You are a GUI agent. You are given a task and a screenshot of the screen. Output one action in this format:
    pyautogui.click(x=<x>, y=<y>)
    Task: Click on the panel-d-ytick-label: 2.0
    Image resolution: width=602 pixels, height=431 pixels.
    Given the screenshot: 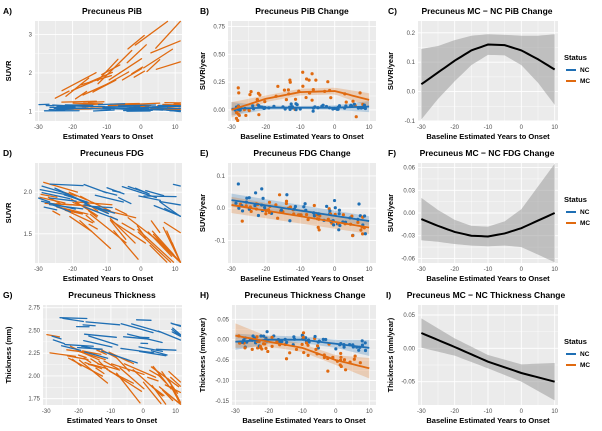 What is the action you would take?
    pyautogui.click(x=28, y=193)
    